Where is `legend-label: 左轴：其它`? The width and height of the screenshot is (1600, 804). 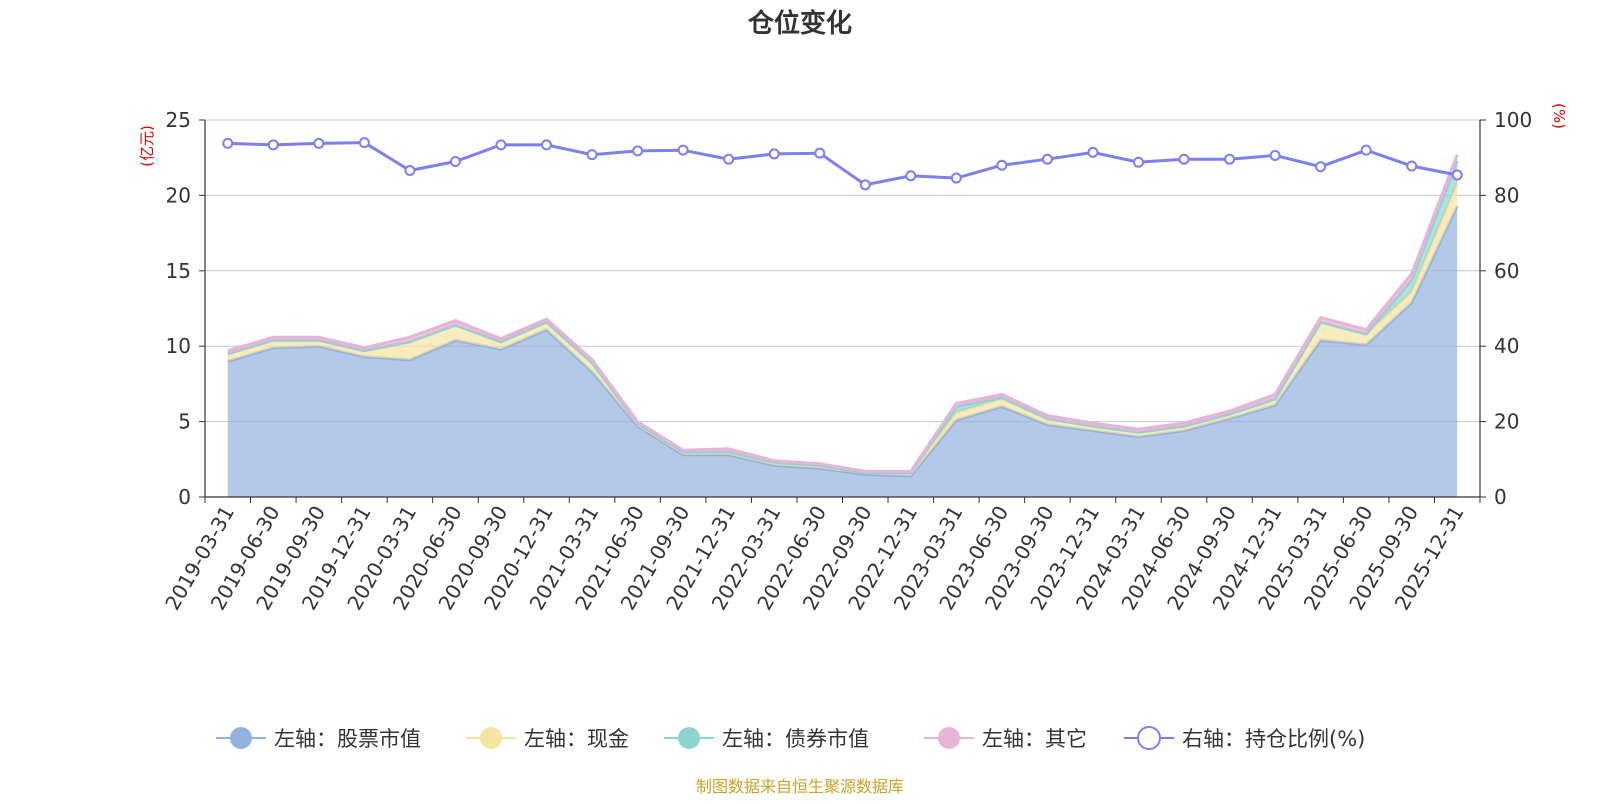 legend-label: 左轴：其它 is located at coordinates (1034, 739).